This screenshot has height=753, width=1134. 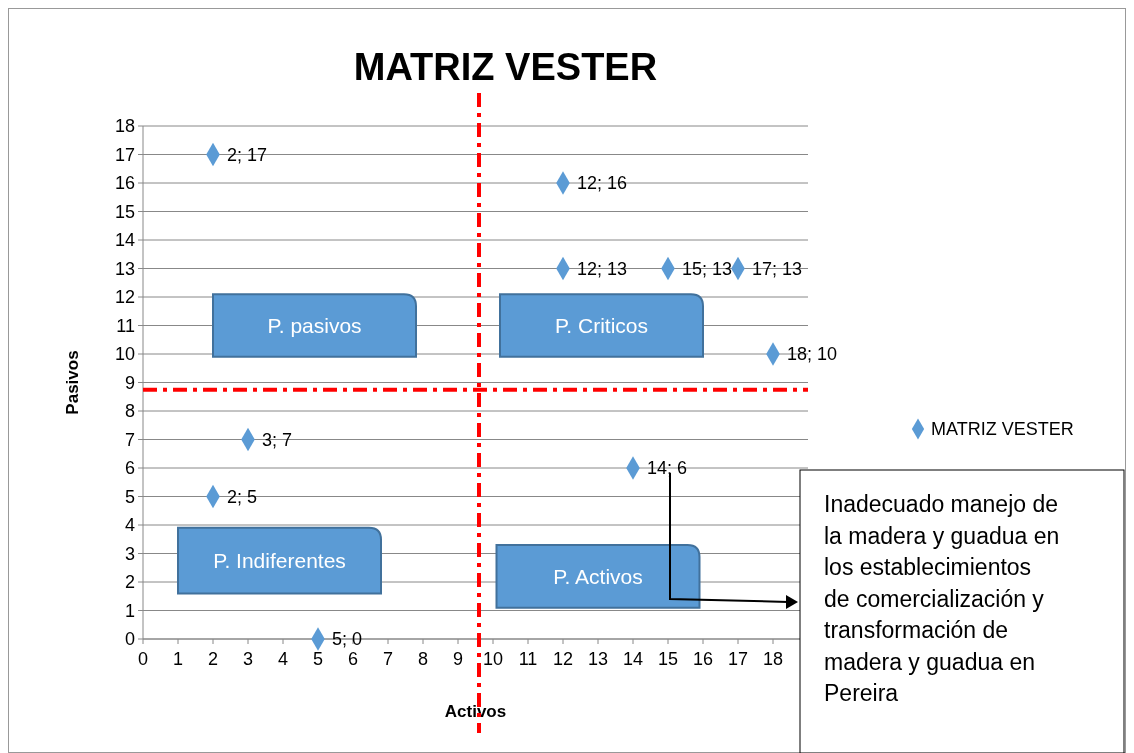 What do you see at coordinates (347, 639) in the screenshot?
I see `data-label: 5; 0` at bounding box center [347, 639].